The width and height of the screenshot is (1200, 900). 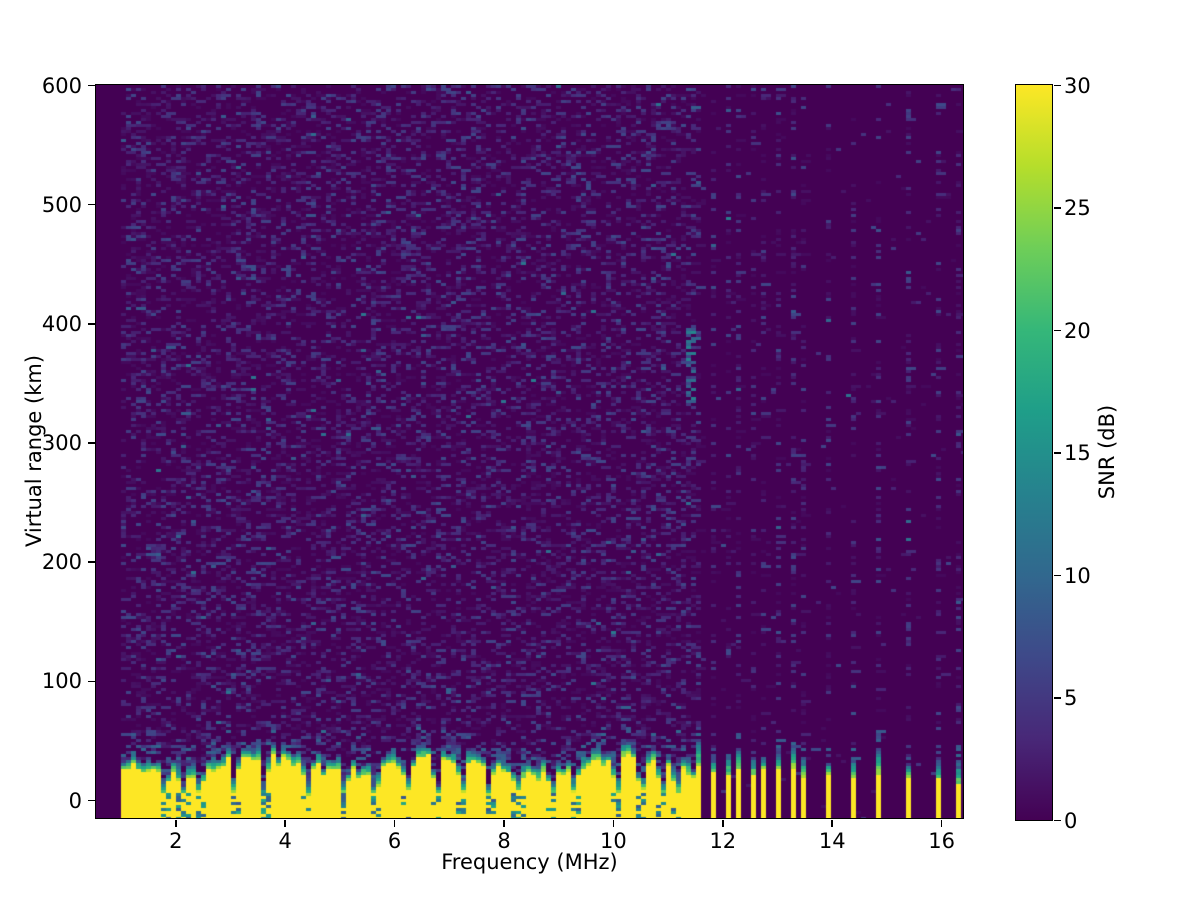 What do you see at coordinates (832, 841) in the screenshot?
I see `x-tick-label: 14` at bounding box center [832, 841].